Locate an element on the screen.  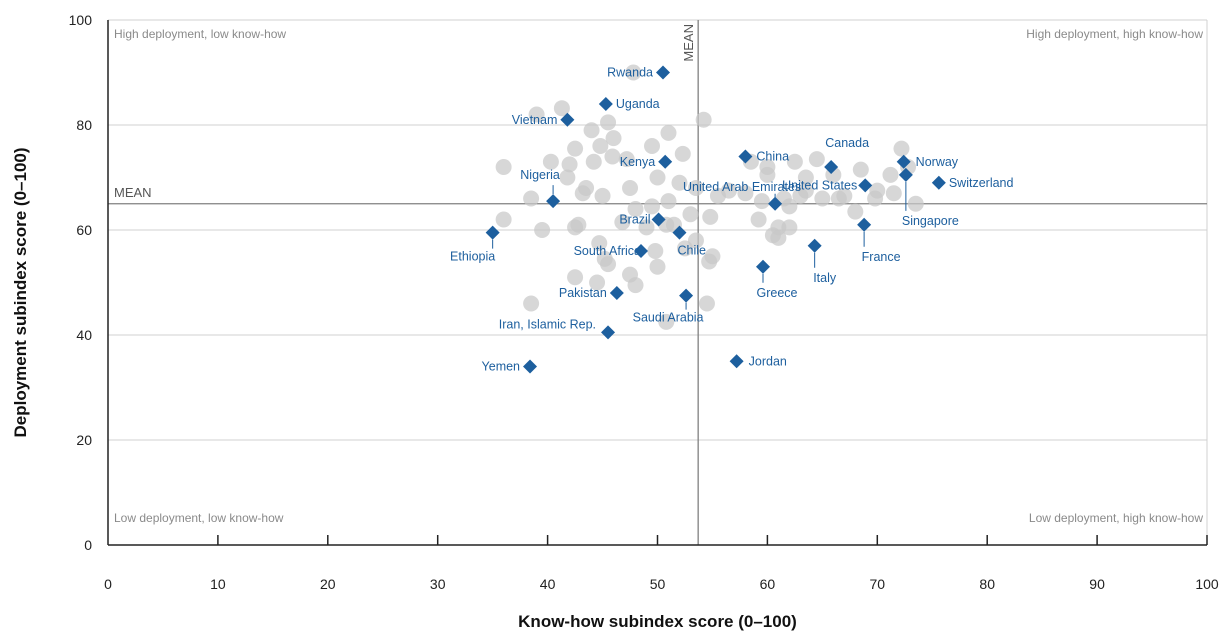
x-axis-title: Know-how subindex score (0–100) is located at coordinates (657, 621).